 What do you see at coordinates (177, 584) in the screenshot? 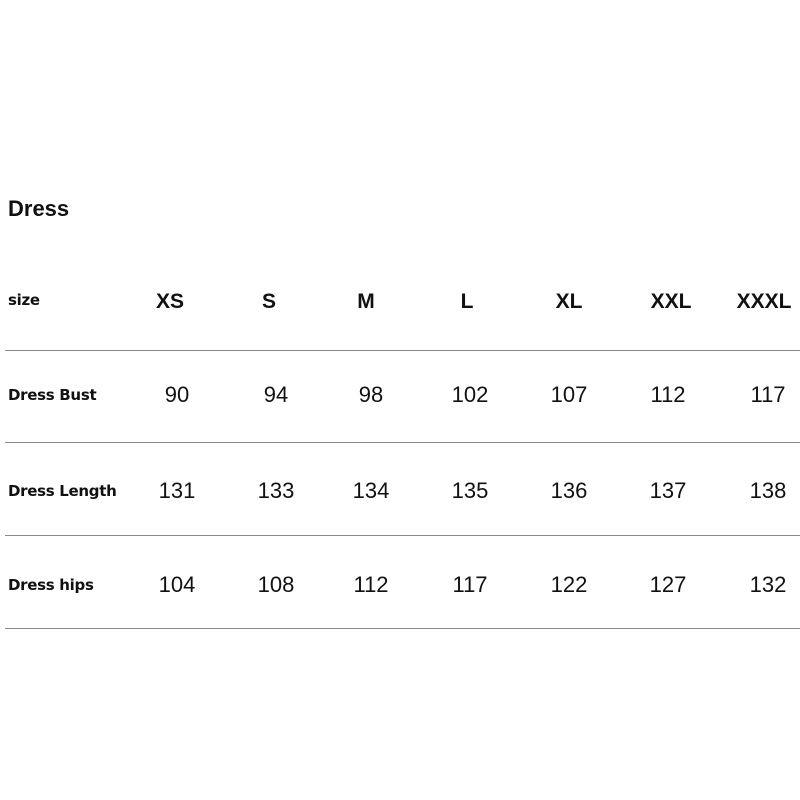
I see `table-cell: 104` at bounding box center [177, 584].